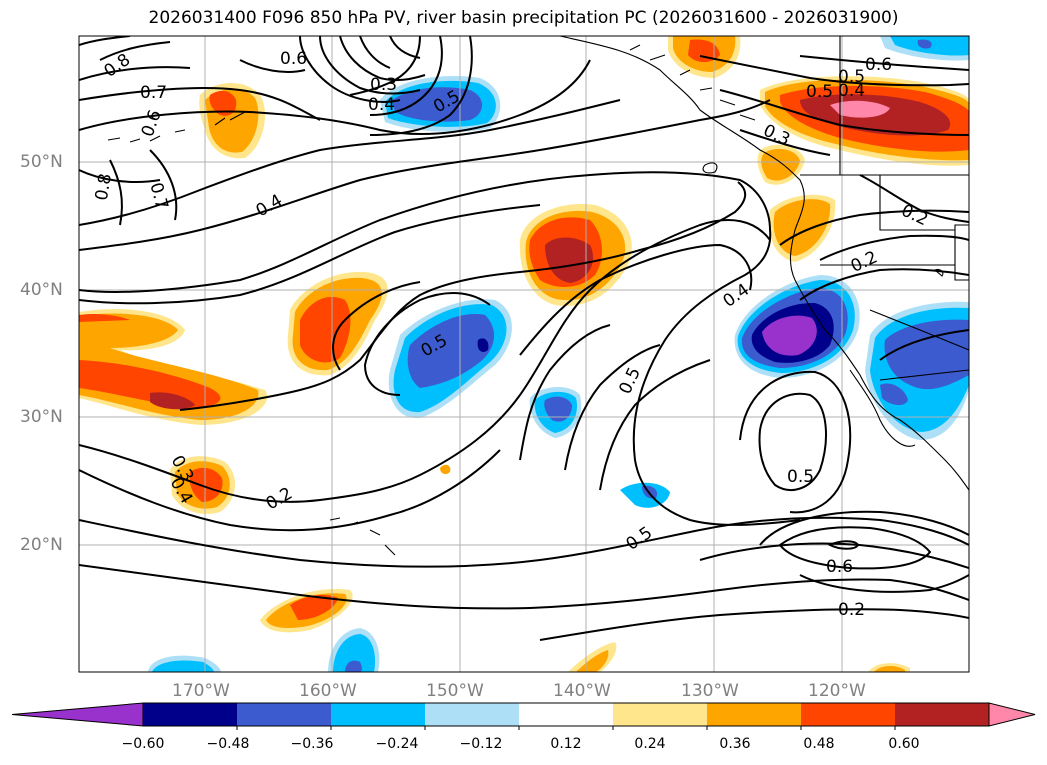  Describe the element at coordinates (566, 744) in the screenshot. I see `colorbar-tick-label: 0.12` at that location.